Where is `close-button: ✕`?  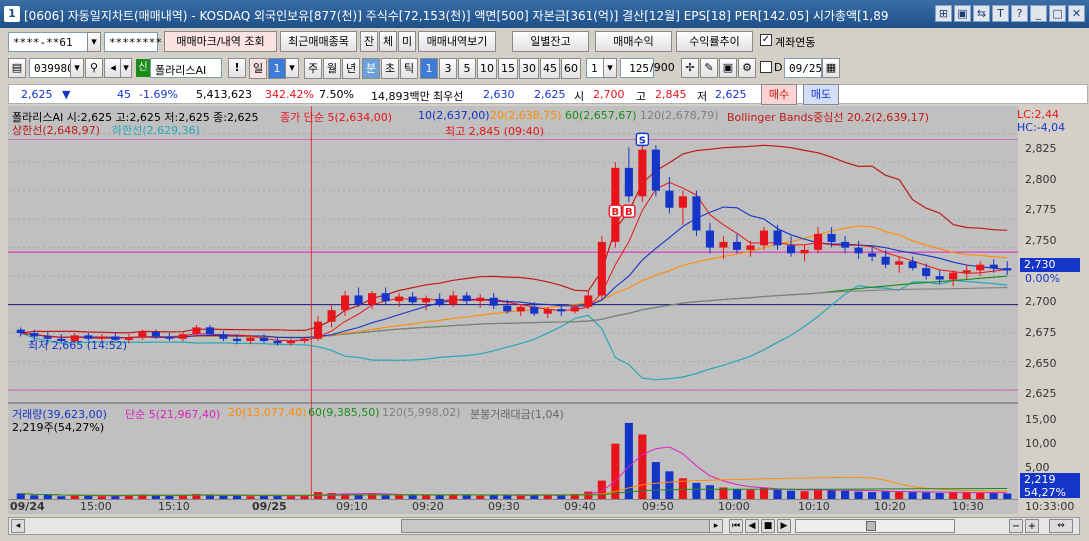 close-button: ✕ is located at coordinates (1076, 13).